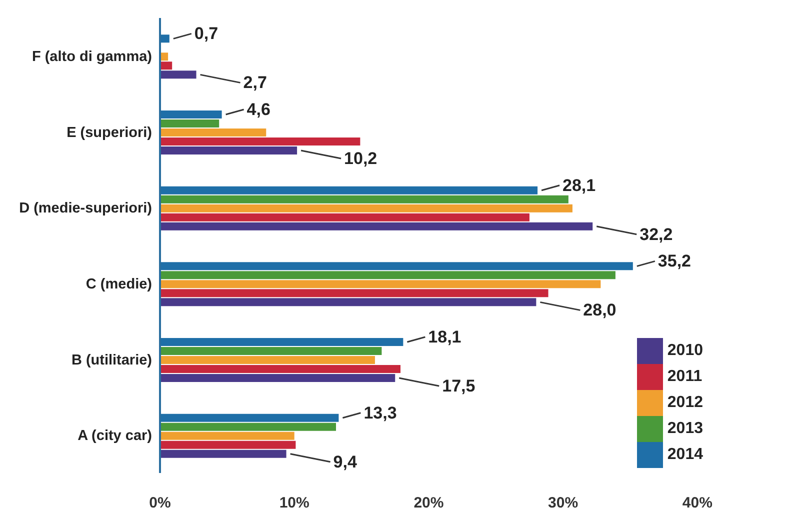  What do you see at coordinates (115, 436) in the screenshot?
I see `y-tick-label: A (city car)` at bounding box center [115, 436].